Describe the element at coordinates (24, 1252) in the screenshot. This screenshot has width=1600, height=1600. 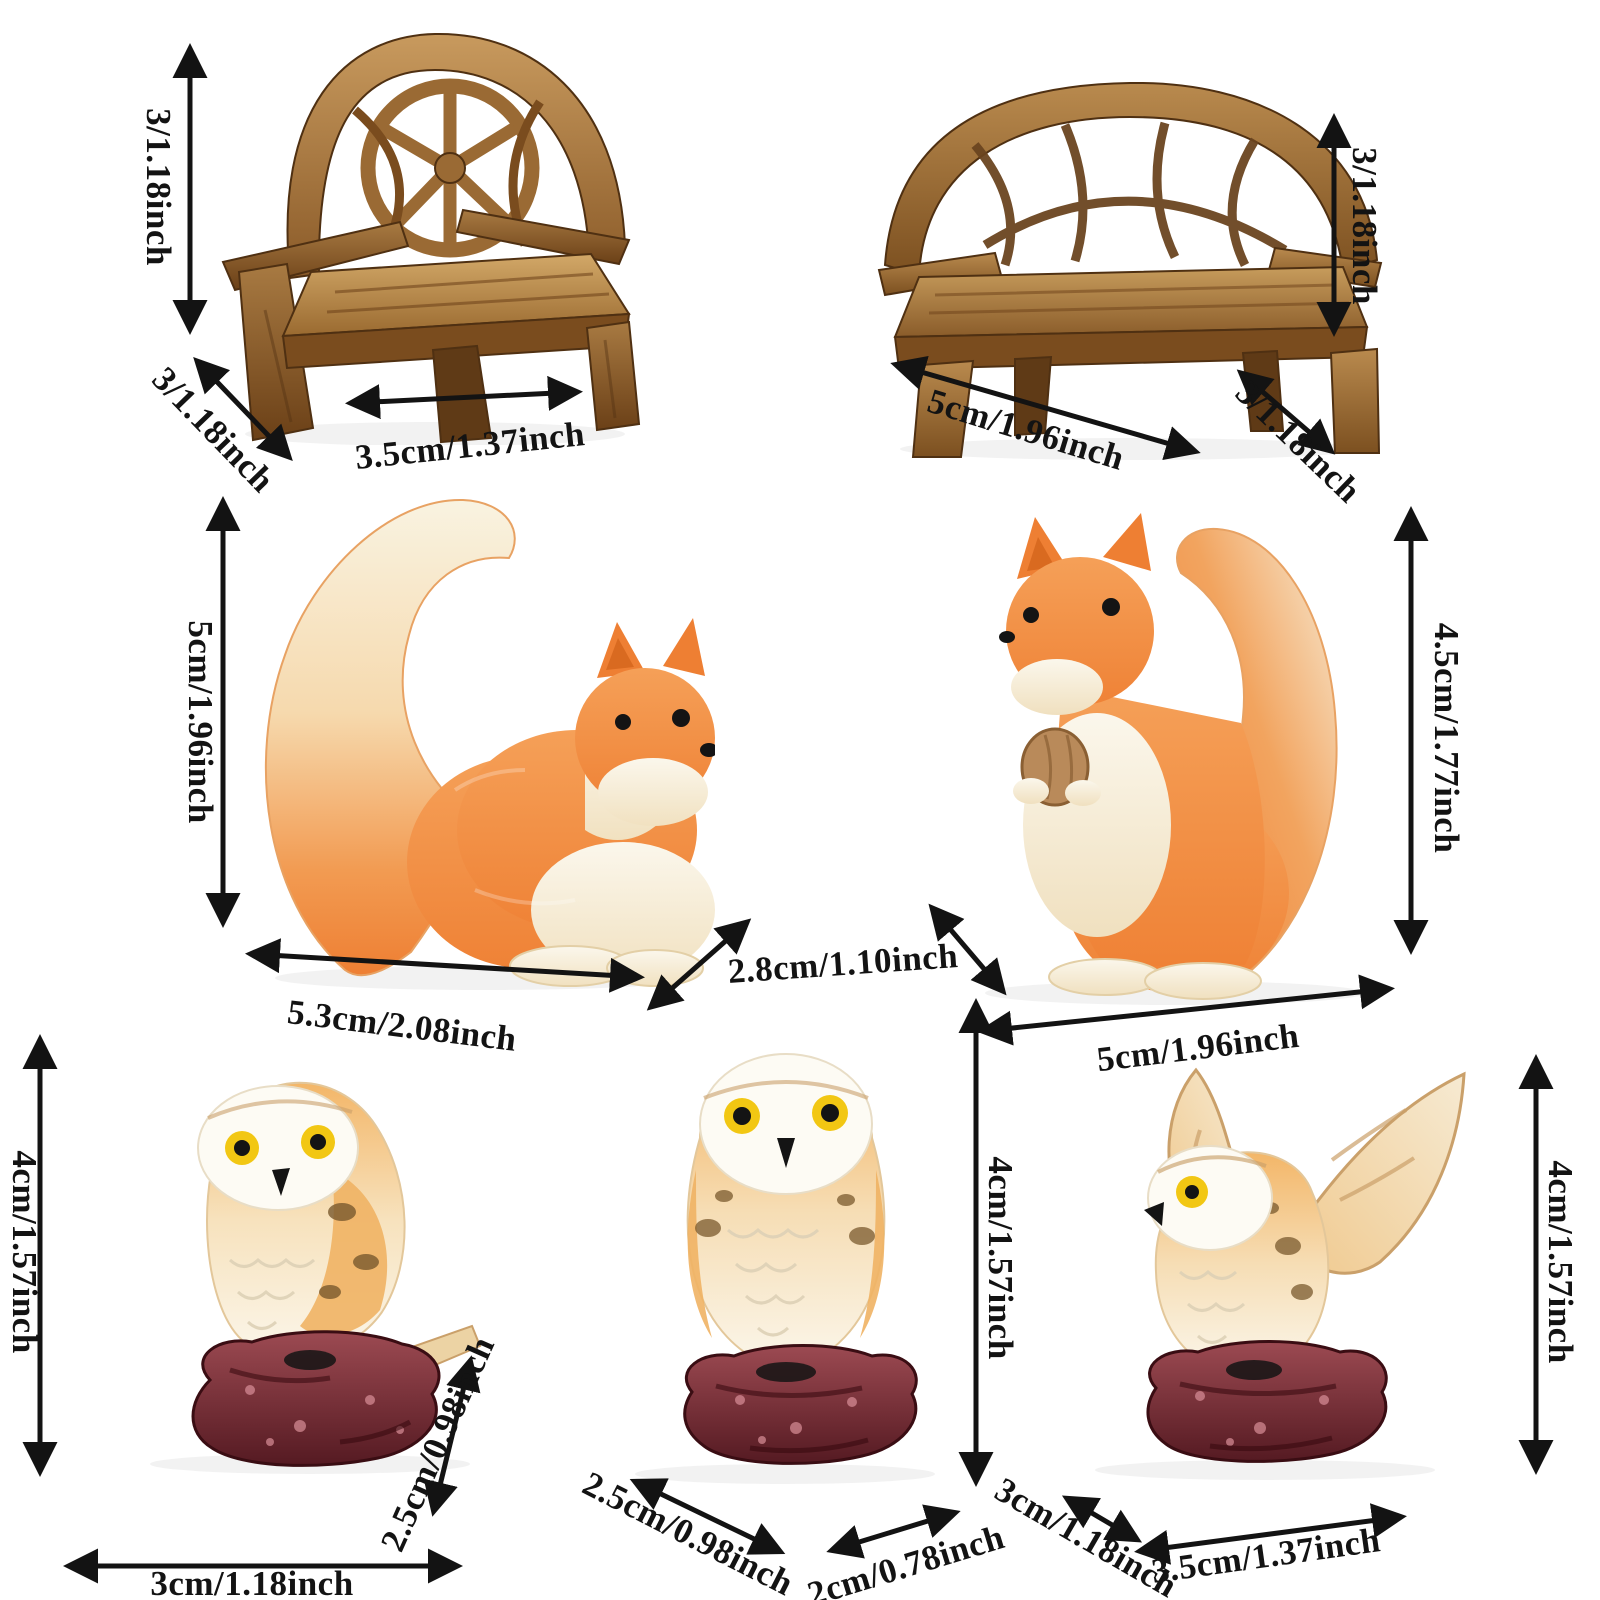
I see `owl-left-height-label: 4cm/1.57inch` at that location.